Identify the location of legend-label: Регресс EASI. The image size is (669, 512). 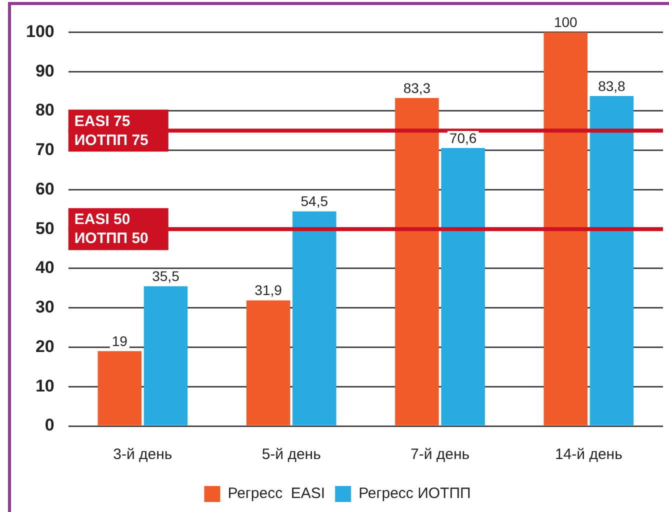
(277, 493).